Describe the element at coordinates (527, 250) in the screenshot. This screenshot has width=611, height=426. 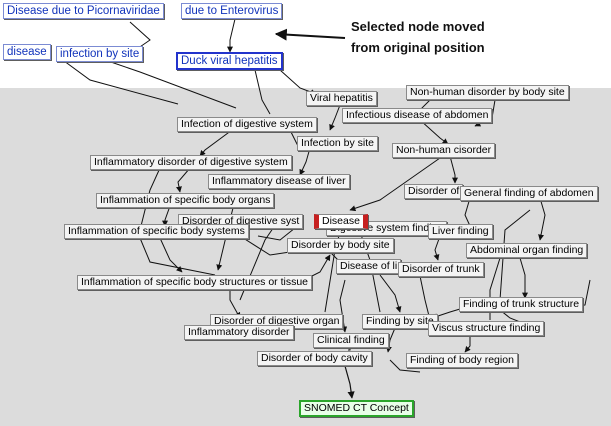
I see `node-abdominal-organ-finding: Abdominal organ finding` at that location.